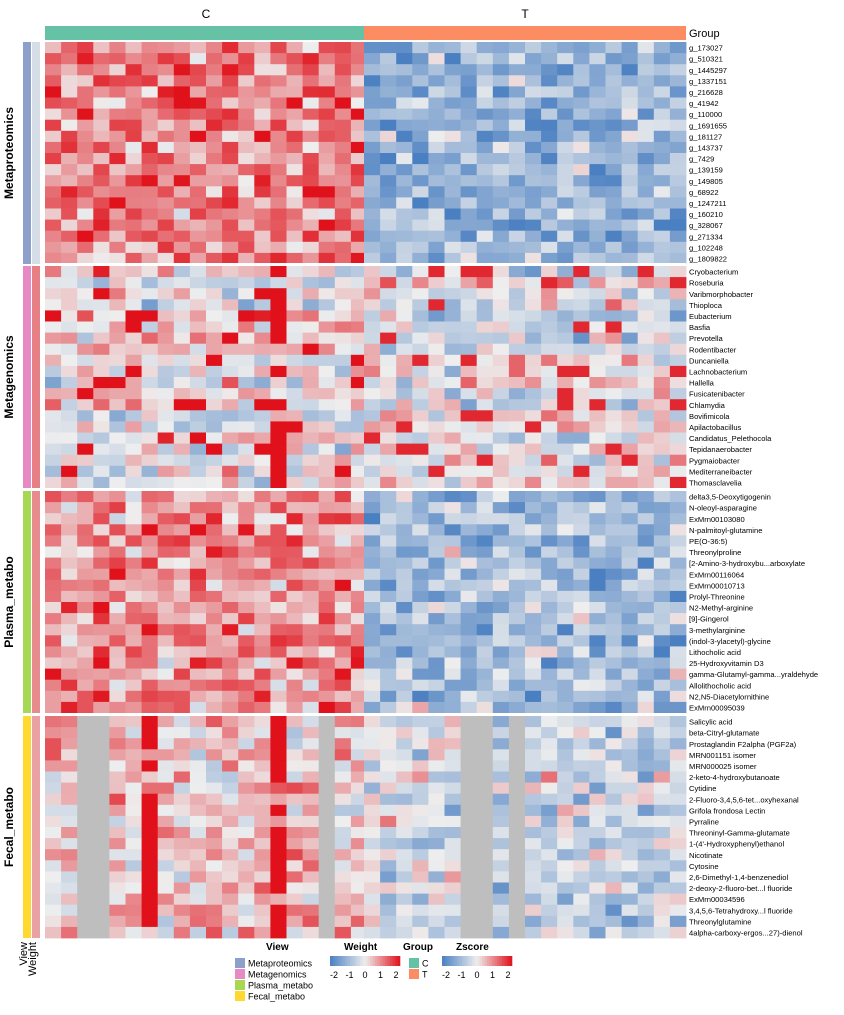 The width and height of the screenshot is (844, 1015). What do you see at coordinates (740, 888) in the screenshot?
I see `feature-label: 2-deoxy-2-fluoro-bet...l fluoride` at bounding box center [740, 888].